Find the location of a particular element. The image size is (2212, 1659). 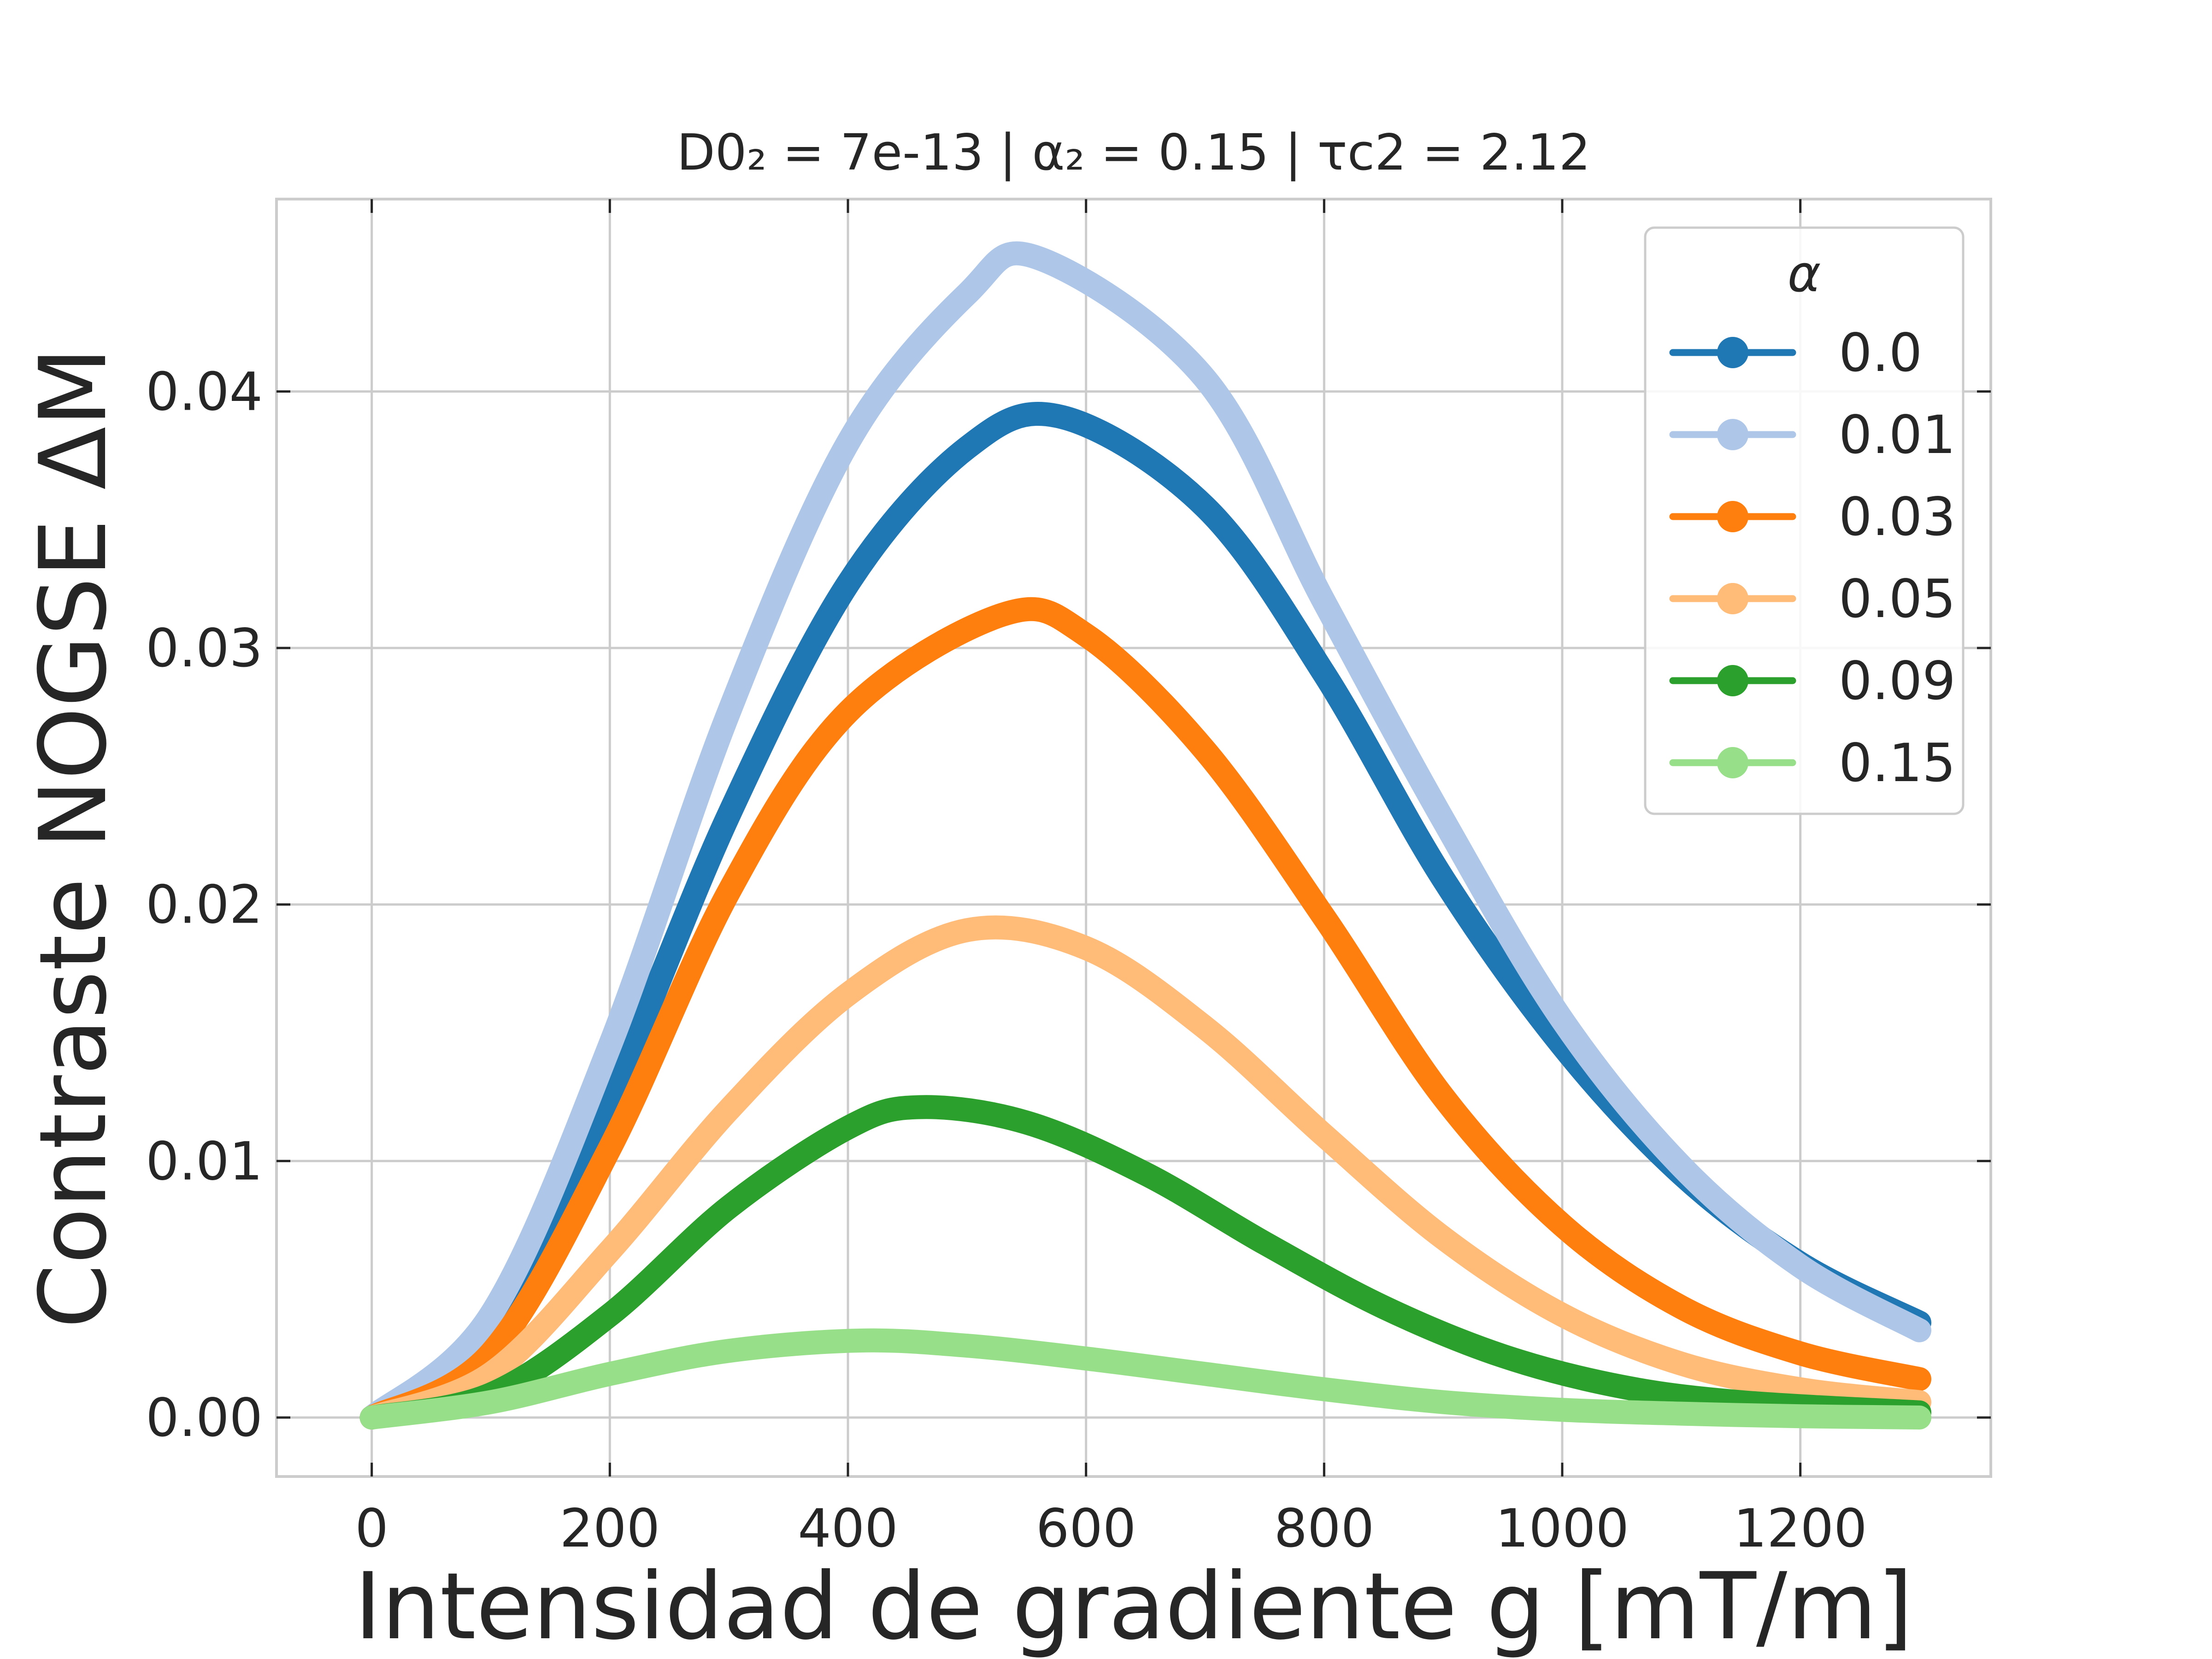

legend-entry-0-03-label: 0.03 is located at coordinates (1897, 516).